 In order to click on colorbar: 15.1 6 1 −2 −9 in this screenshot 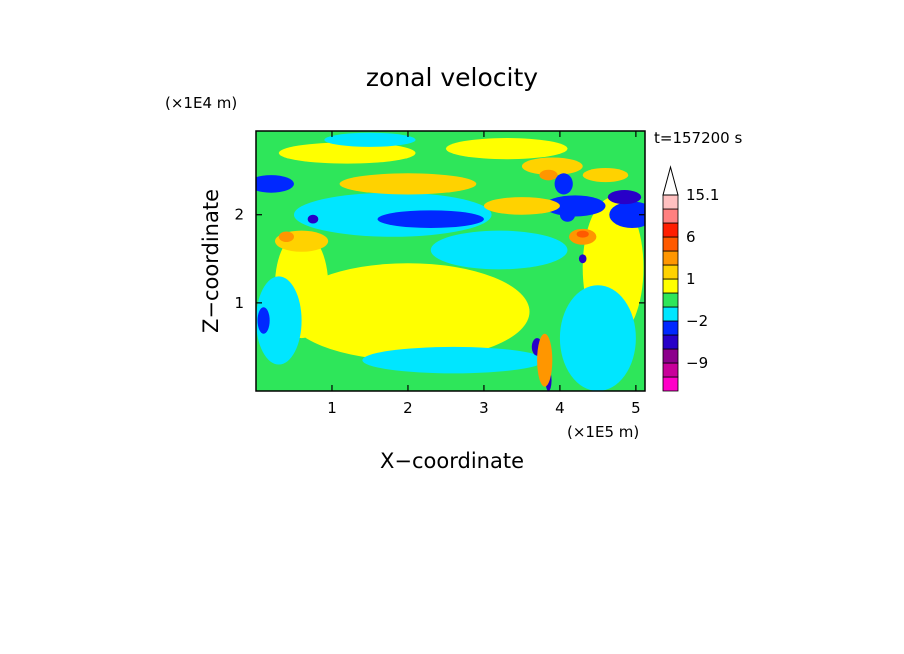, I will do `click(690, 278)`.